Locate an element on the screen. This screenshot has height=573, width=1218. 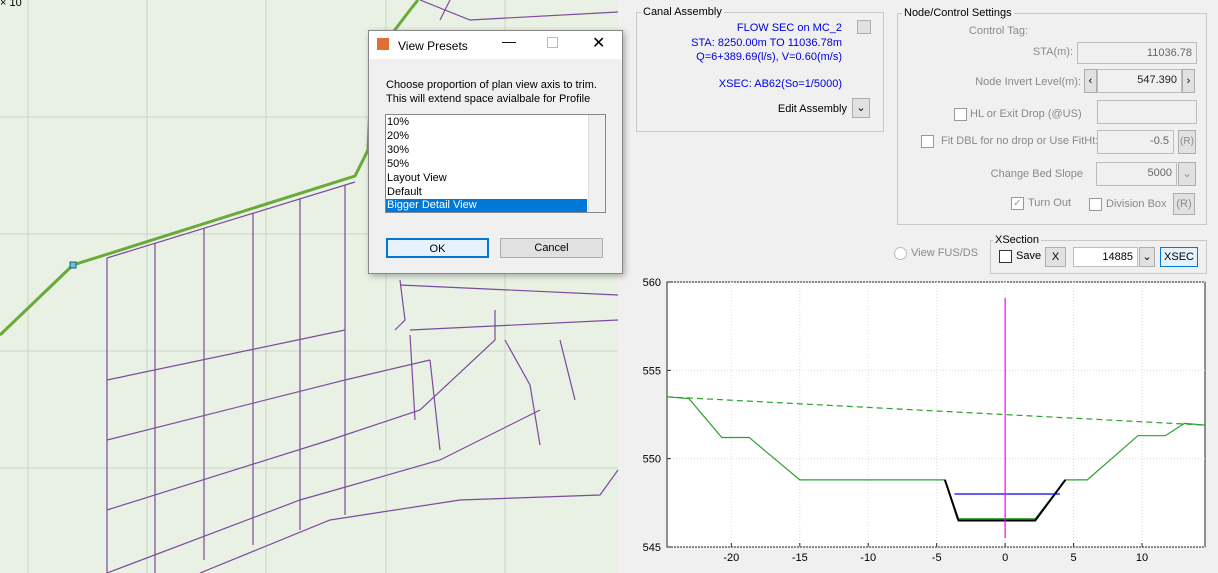
section-text: FLOW SEC on MC_2 is located at coordinates (789, 28).